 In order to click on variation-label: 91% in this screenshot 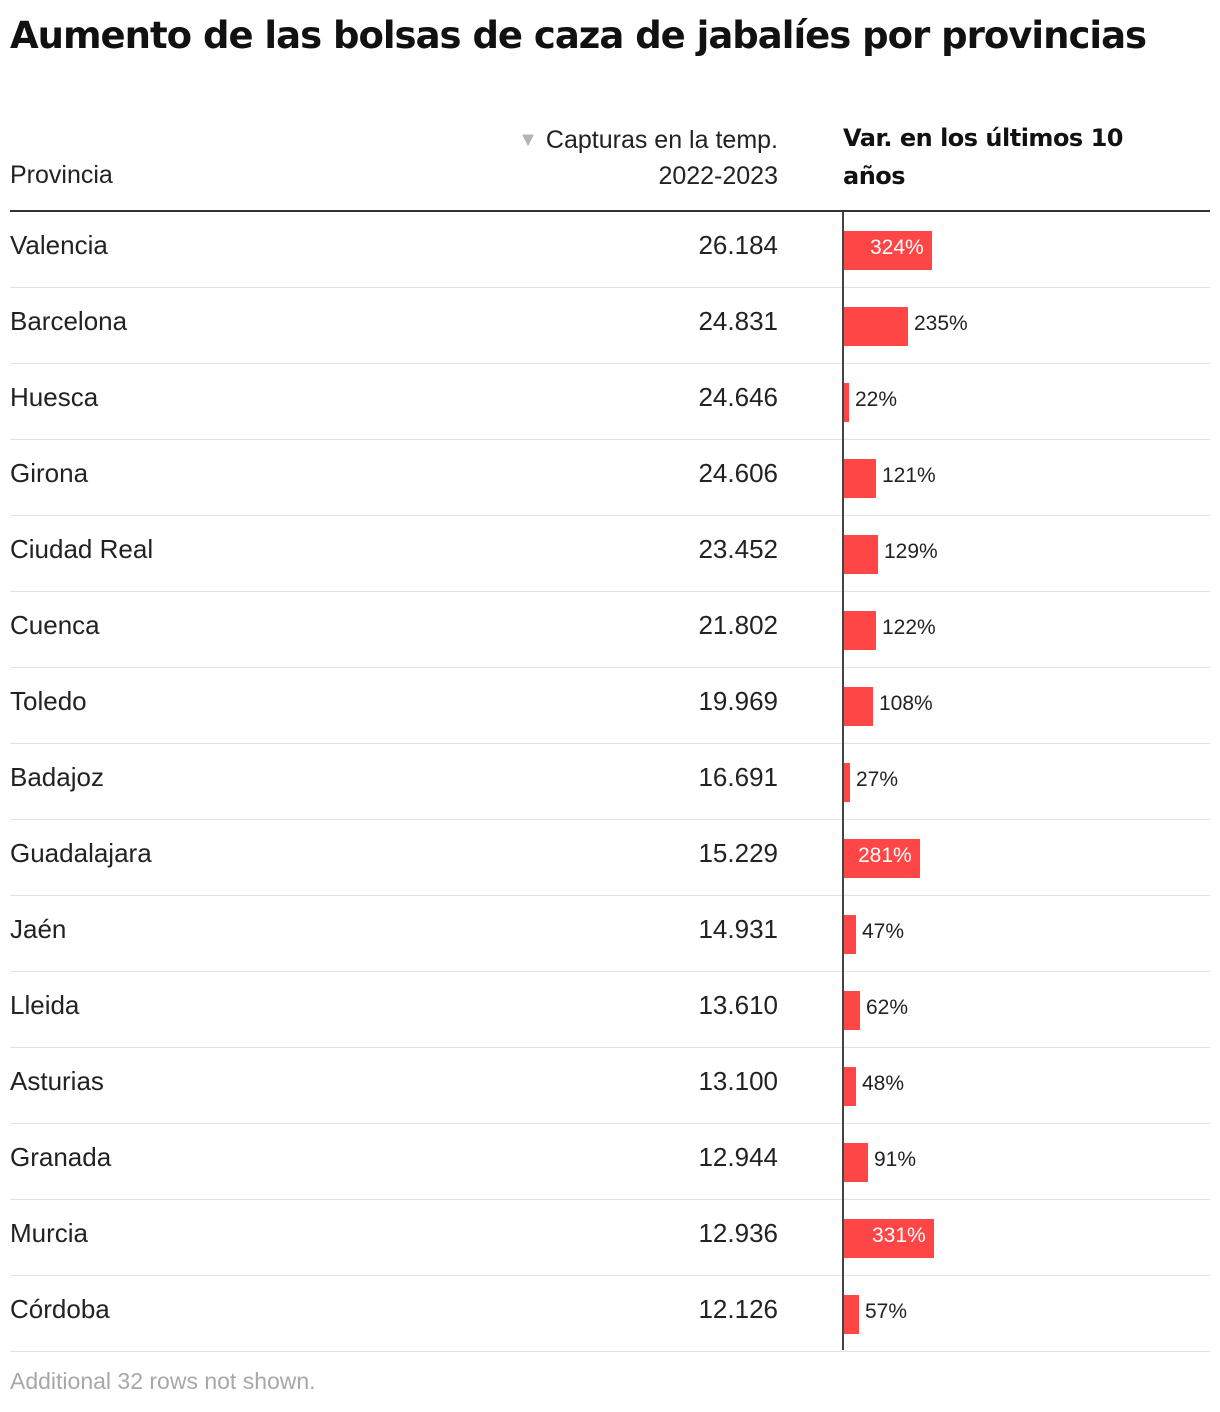, I will do `click(895, 1159)`.